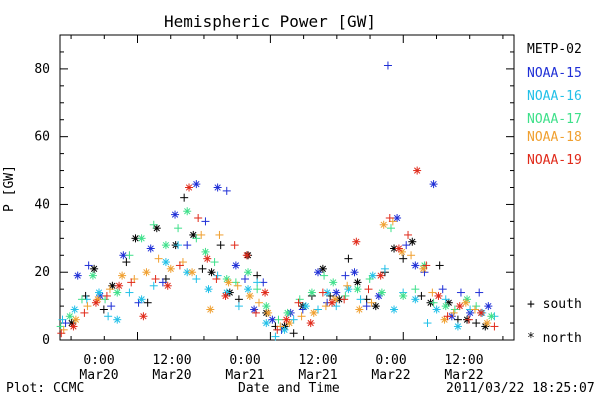 The height and width of the screenshot is (400, 600). What do you see at coordinates (562, 304) in the screenshot?
I see `symbol-label-south: south` at bounding box center [562, 304].